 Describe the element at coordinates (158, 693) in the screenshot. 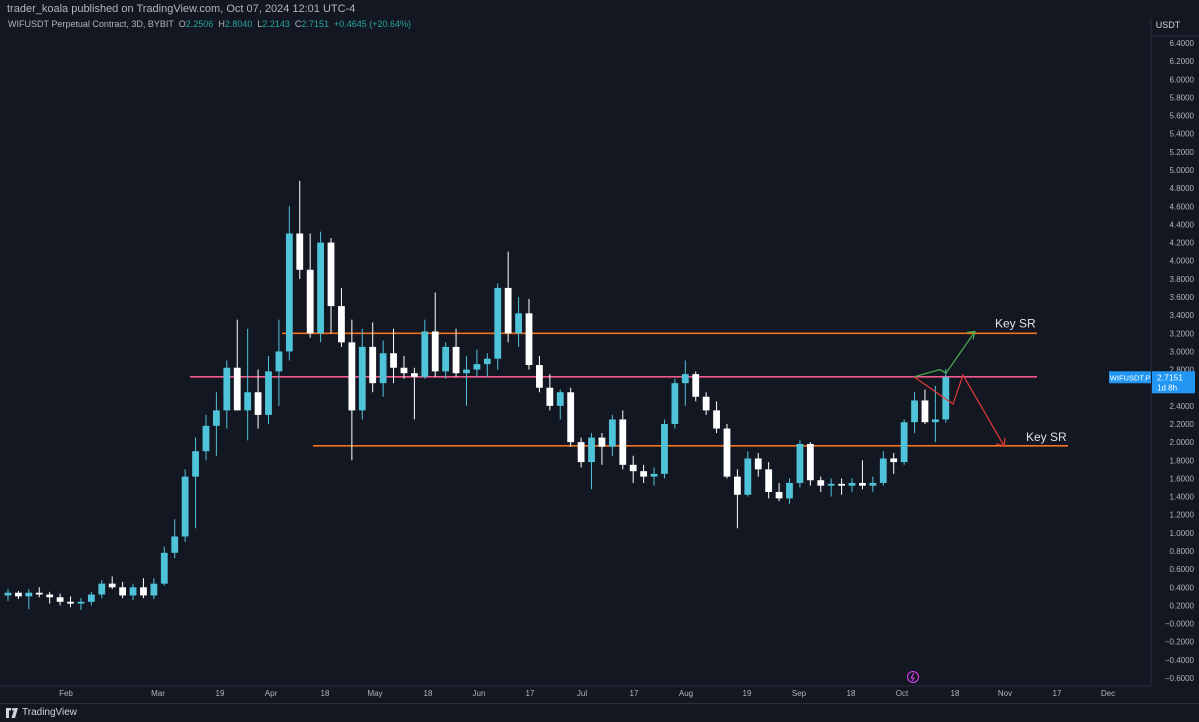

I see `time-tick-label: Mar` at that location.